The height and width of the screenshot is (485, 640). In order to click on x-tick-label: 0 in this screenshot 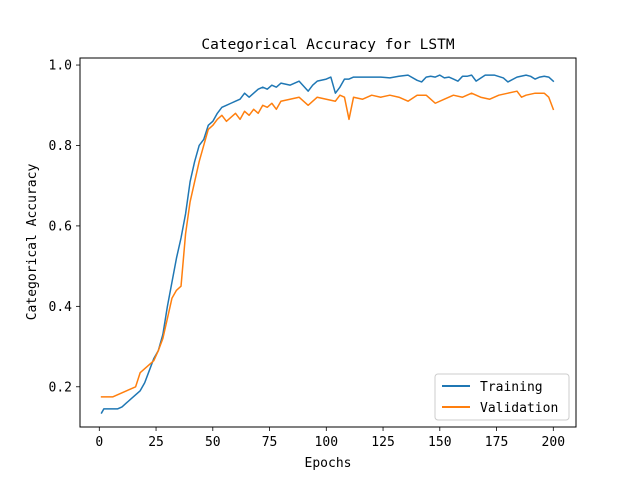, I will do `click(99, 442)`.